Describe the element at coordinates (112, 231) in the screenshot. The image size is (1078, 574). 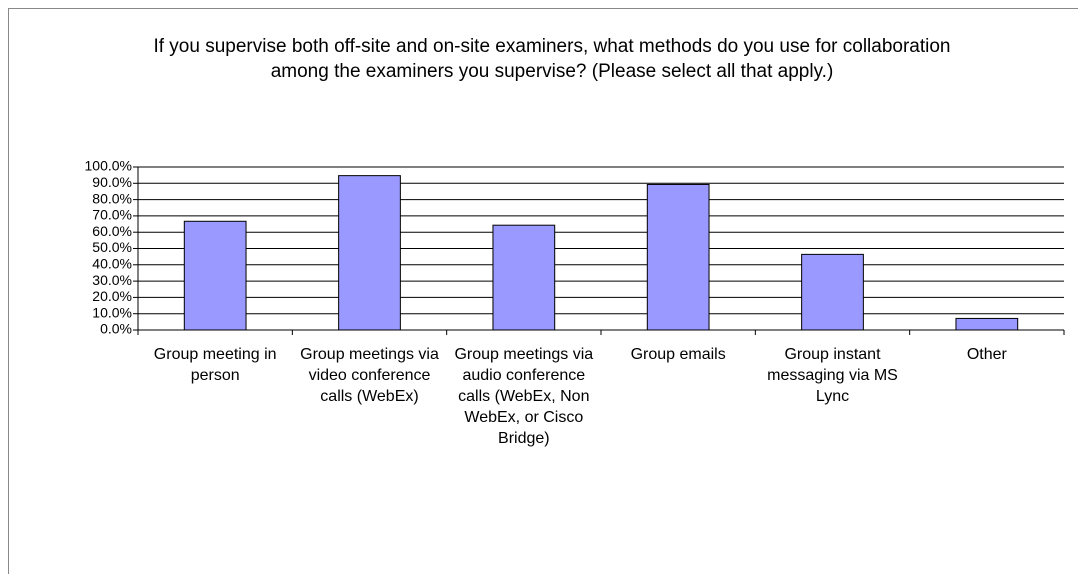
I see `y-tick-label: 60.0%` at that location.